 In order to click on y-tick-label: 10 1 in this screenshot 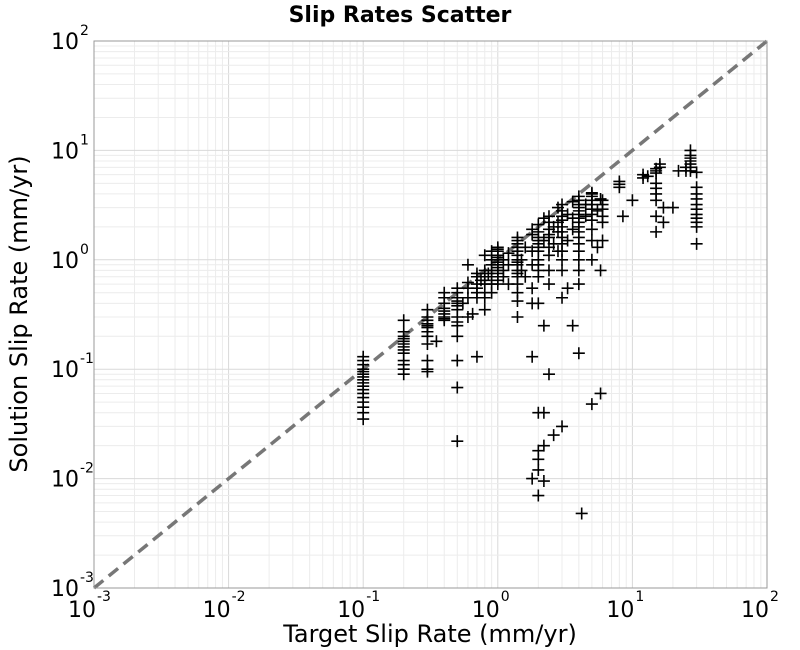, I will do `click(70, 148)`.